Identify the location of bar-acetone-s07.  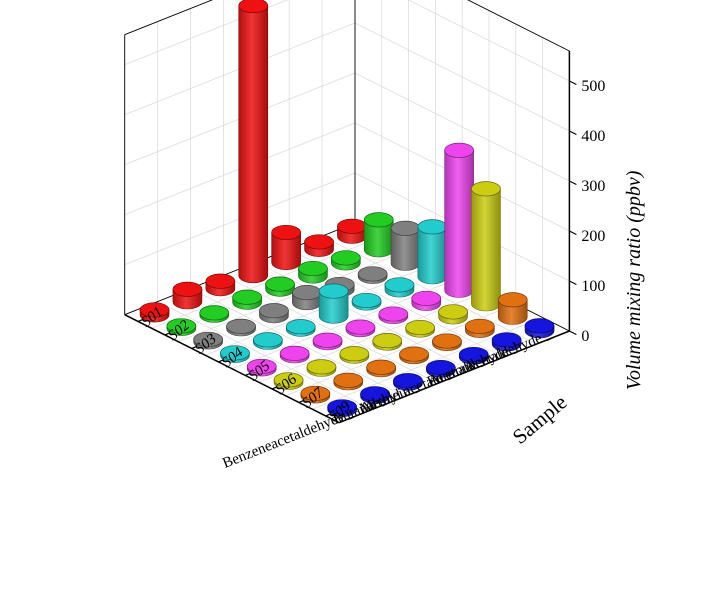
(447, 342).